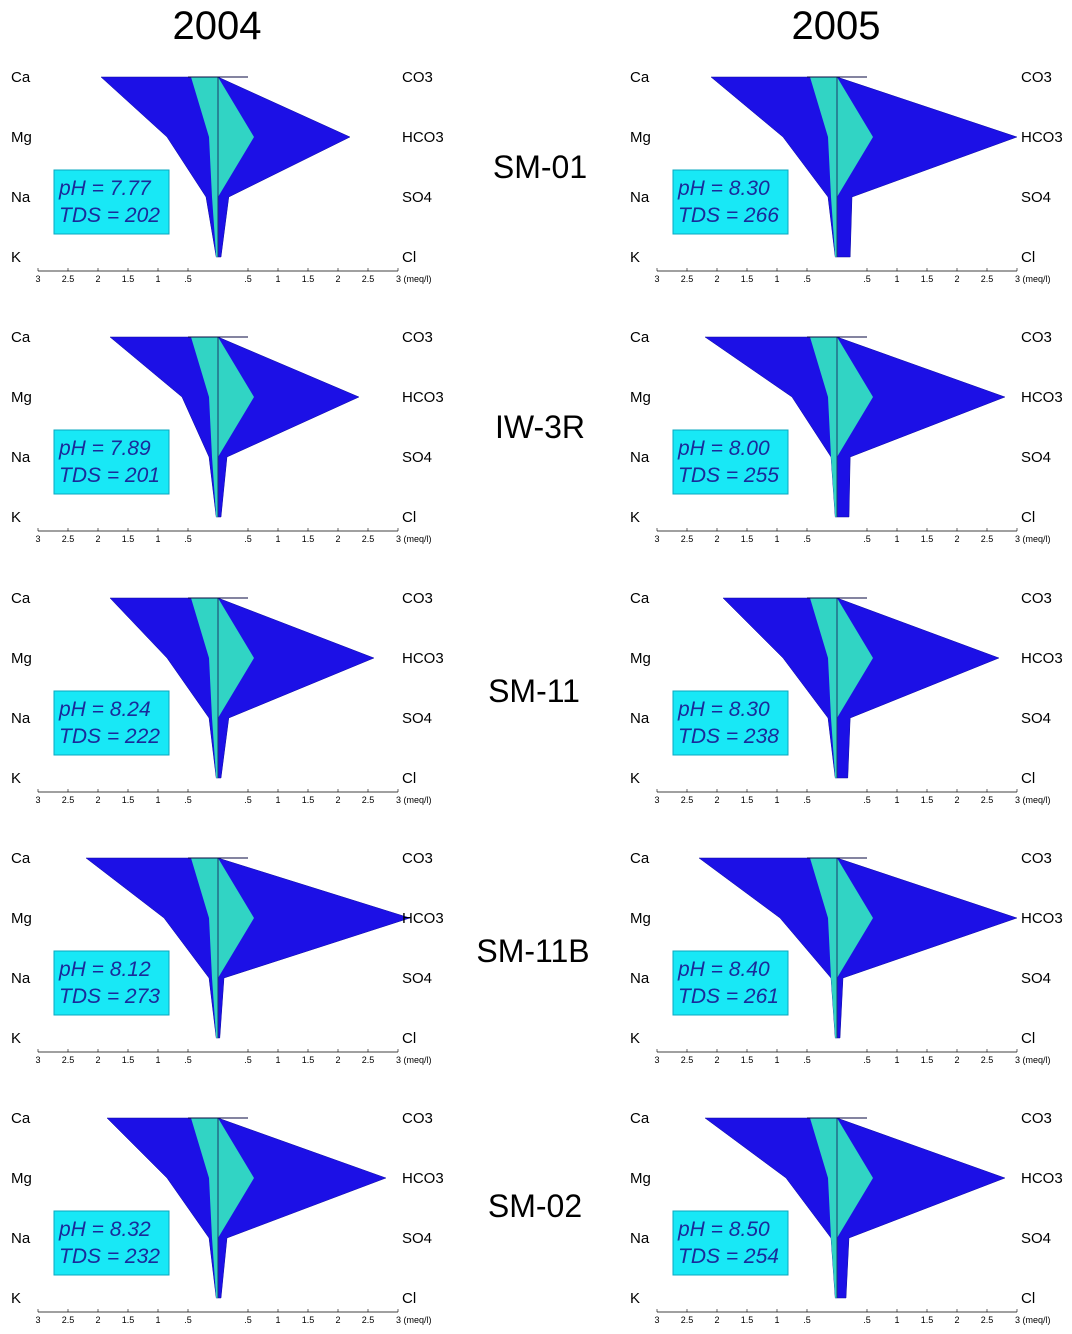 The height and width of the screenshot is (1334, 1072). Describe the element at coordinates (728, 475) in the screenshot. I see `tds-value: TDS = 255` at that location.